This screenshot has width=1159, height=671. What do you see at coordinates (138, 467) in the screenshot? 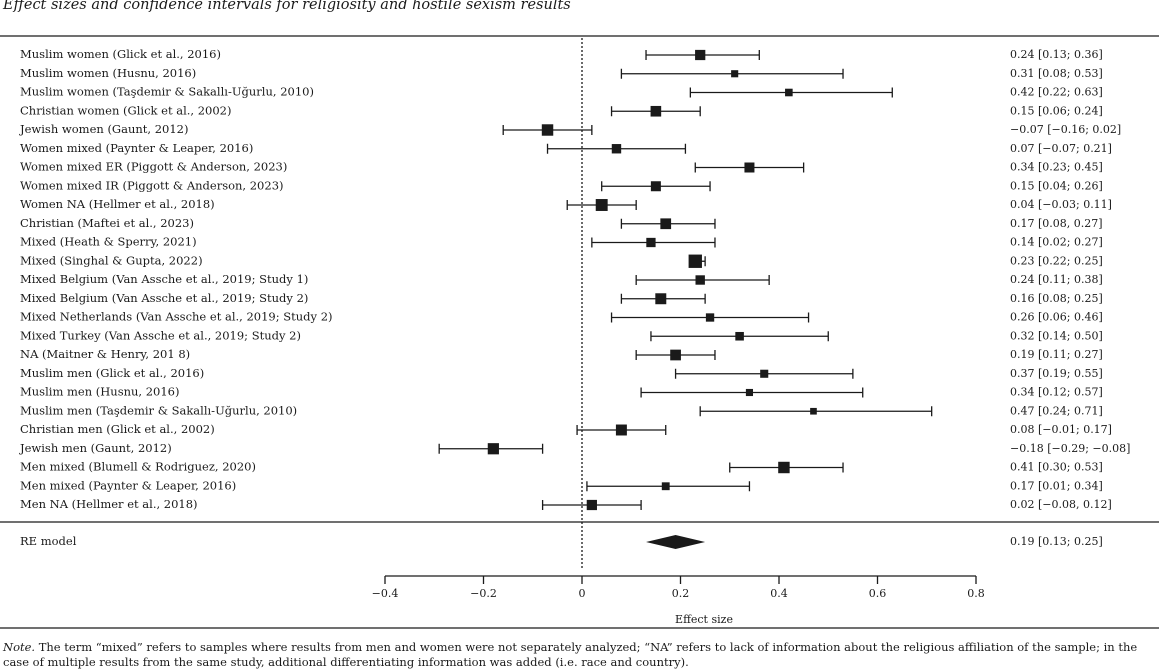
I see `study-label: Men mixed (Blumell & Rodriguez, 2020)` at bounding box center [138, 467].